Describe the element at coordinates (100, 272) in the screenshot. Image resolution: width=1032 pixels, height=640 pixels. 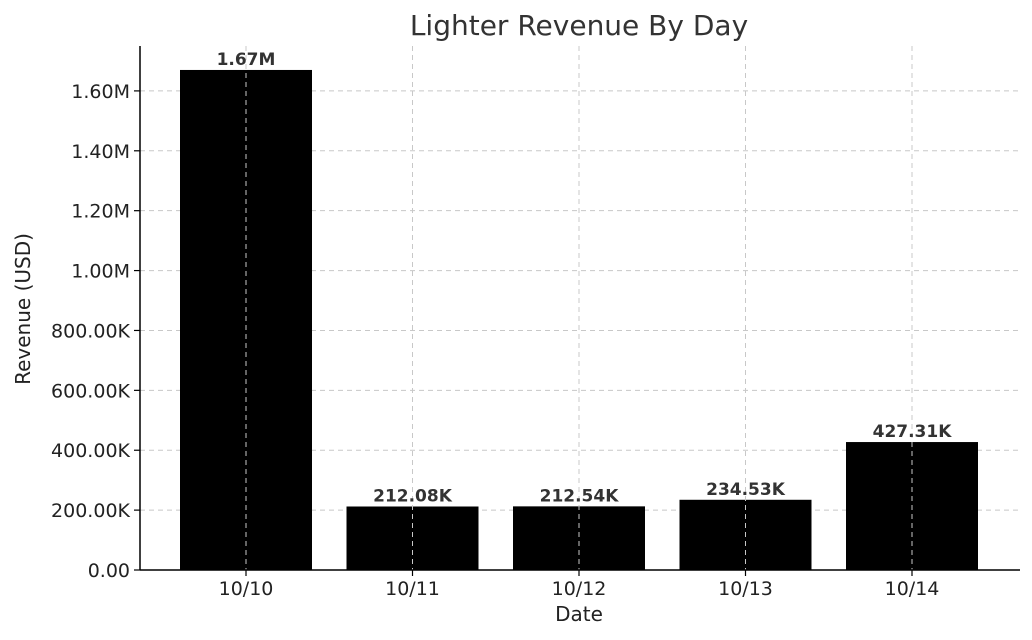
I see `y-tick-label: 1.00M` at that location.